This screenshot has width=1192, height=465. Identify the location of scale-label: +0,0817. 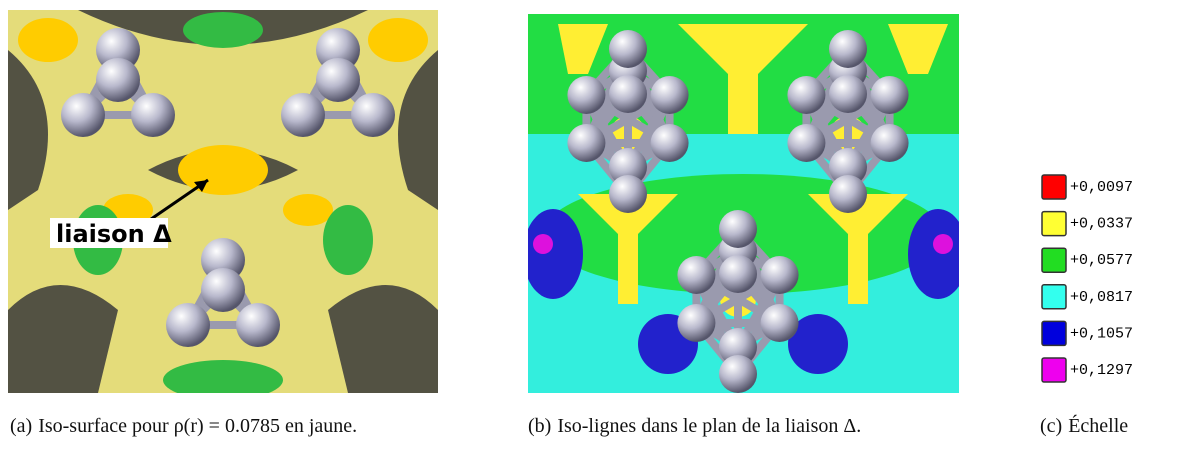
(1101, 297).